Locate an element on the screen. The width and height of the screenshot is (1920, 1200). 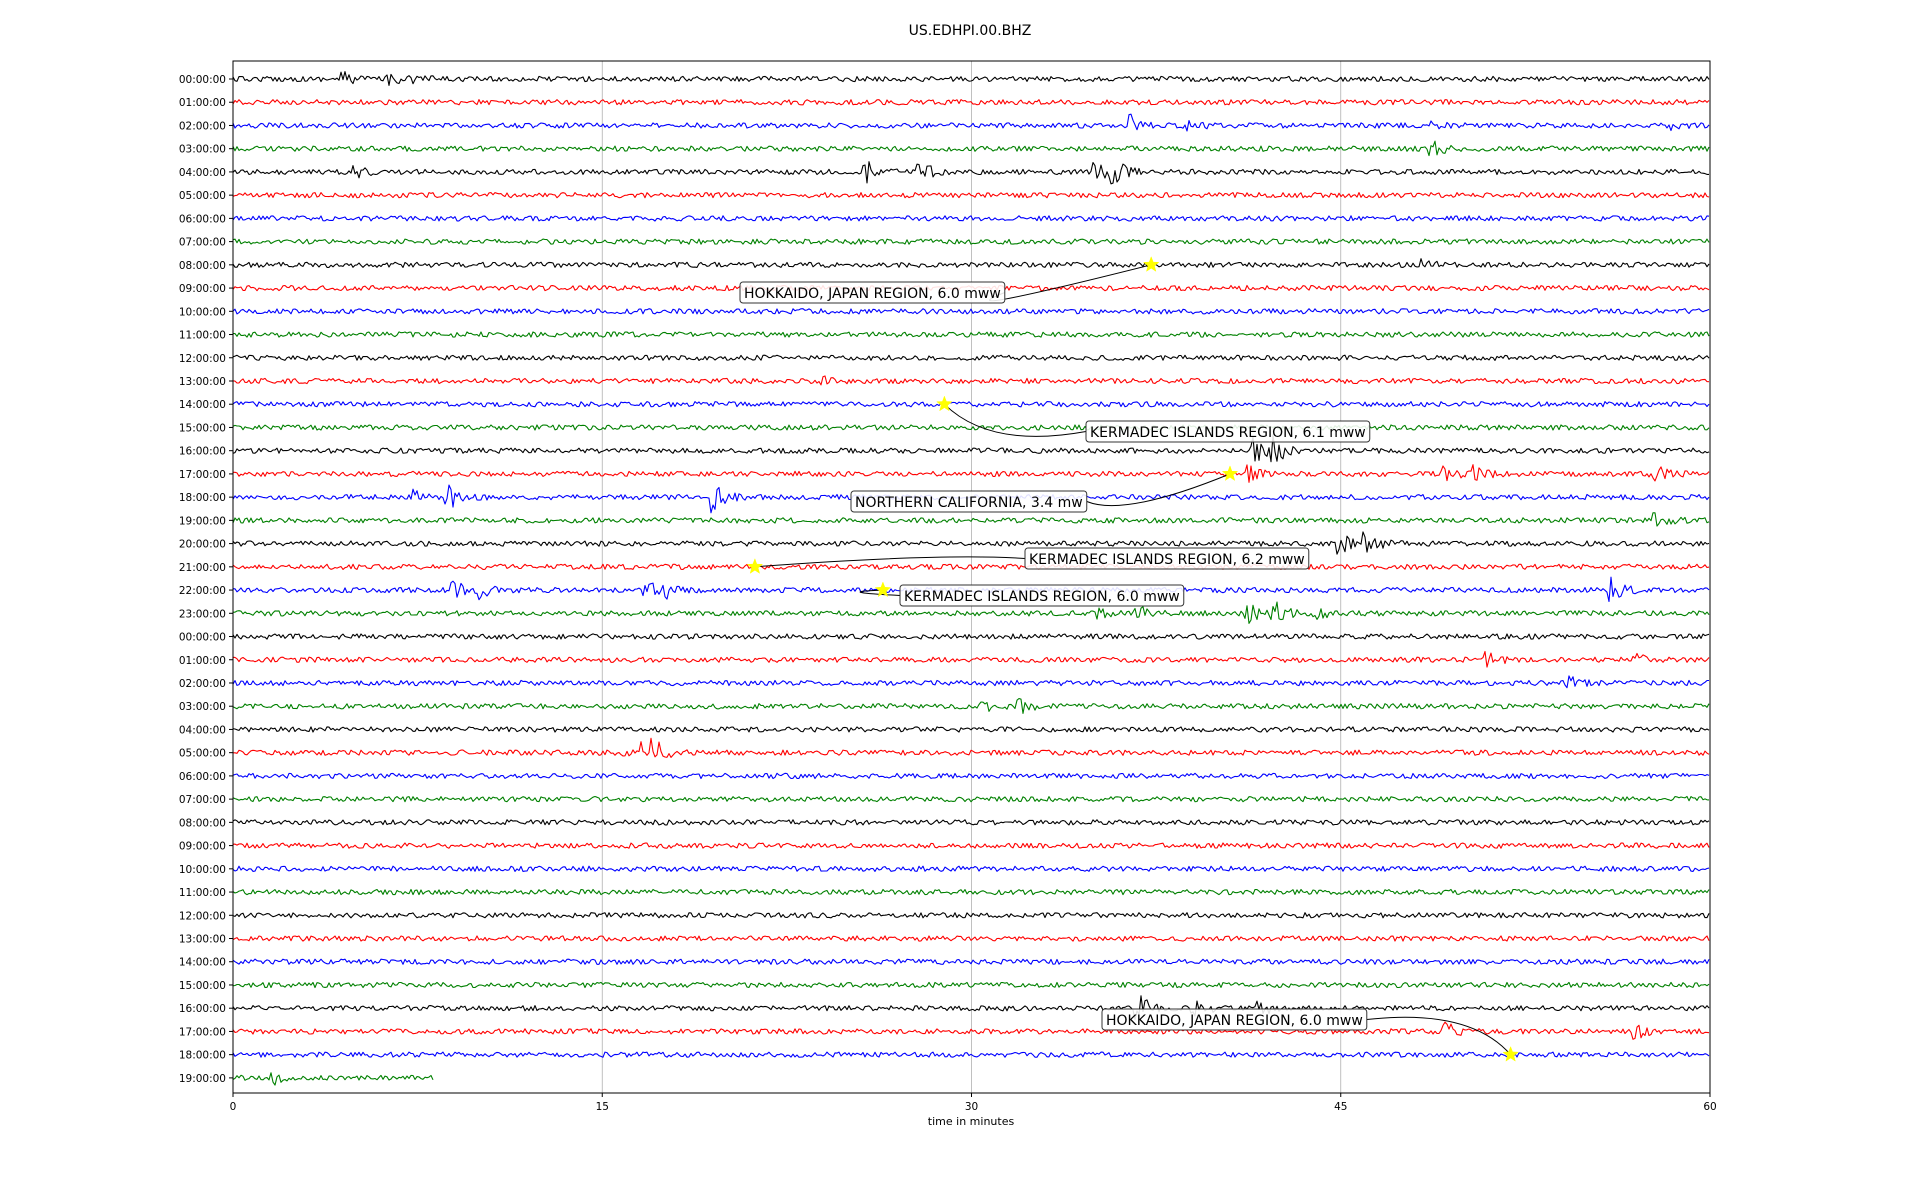
event-annotation: NORTHERN CALIFORNIA, 3.4 mw is located at coordinates (1044, 489).